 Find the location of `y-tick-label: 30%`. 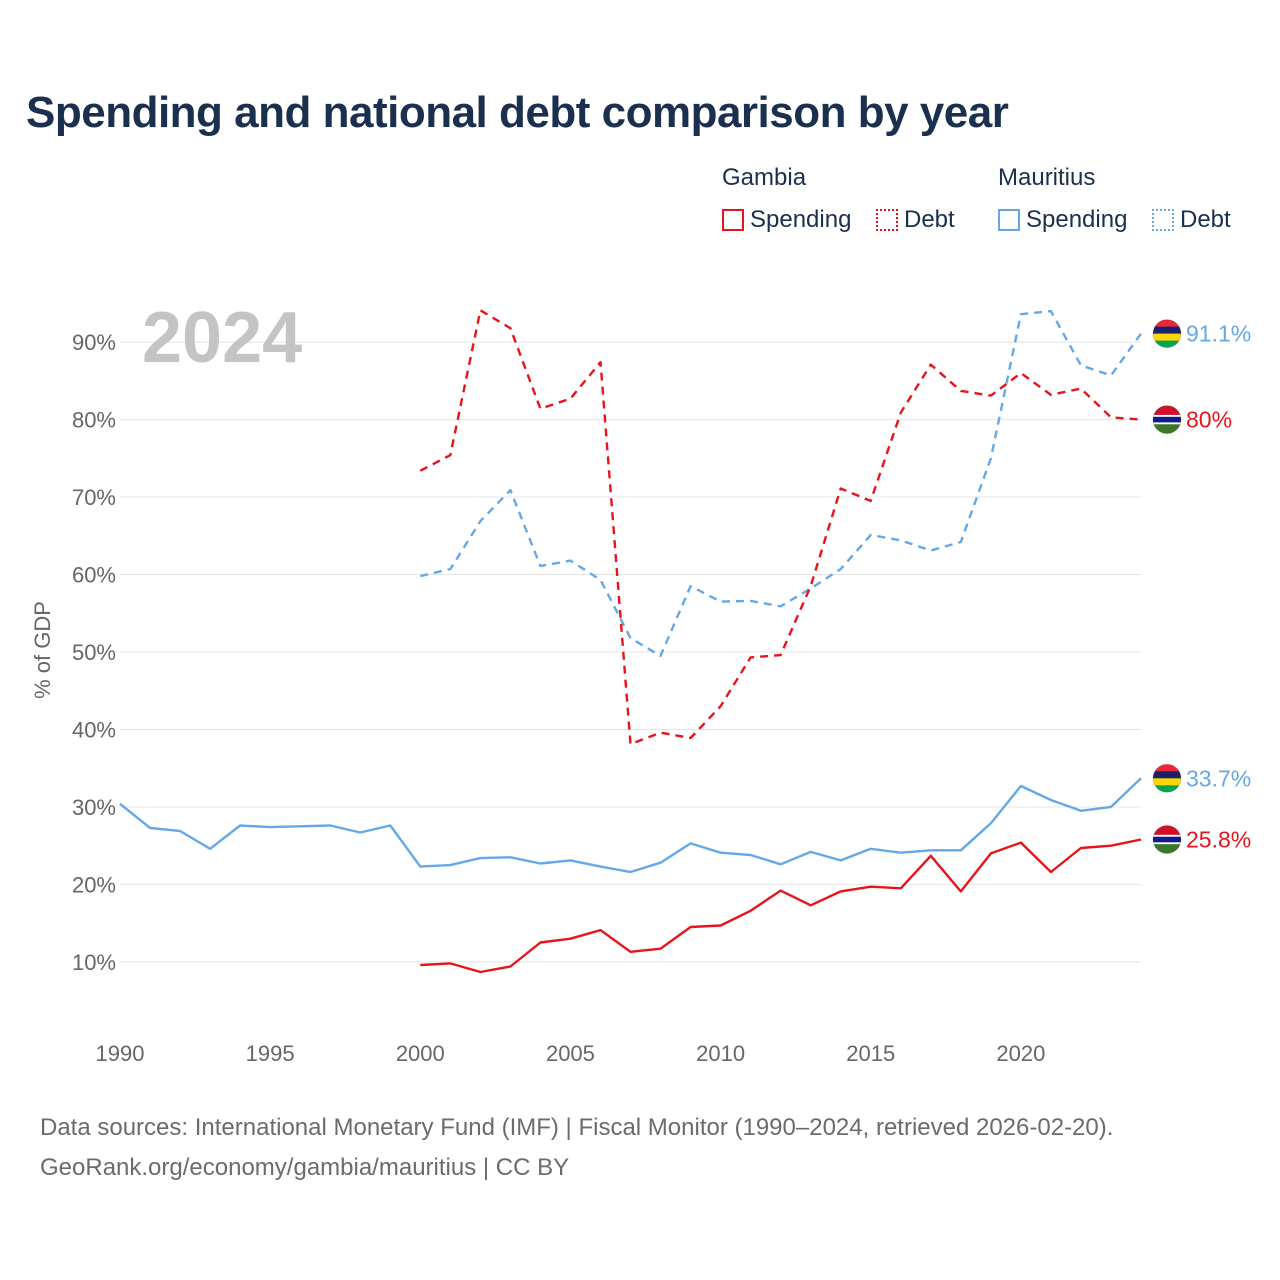

y-tick-label: 30% is located at coordinates (94, 807).